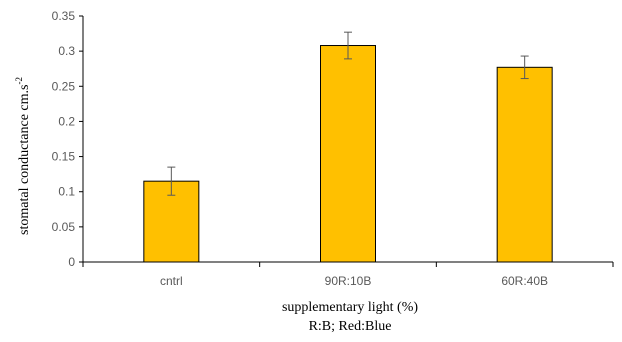 Image resolution: width=622 pixels, height=342 pixels. I want to click on y-axis-title-superscript: -2, so click(19, 81).